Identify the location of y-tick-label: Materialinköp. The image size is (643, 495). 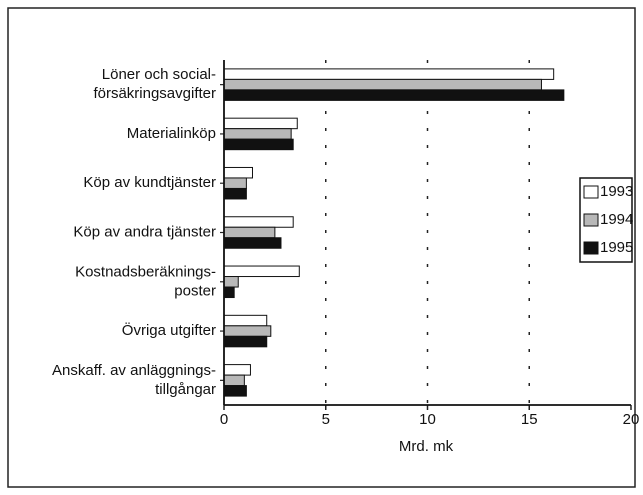
(171, 133).